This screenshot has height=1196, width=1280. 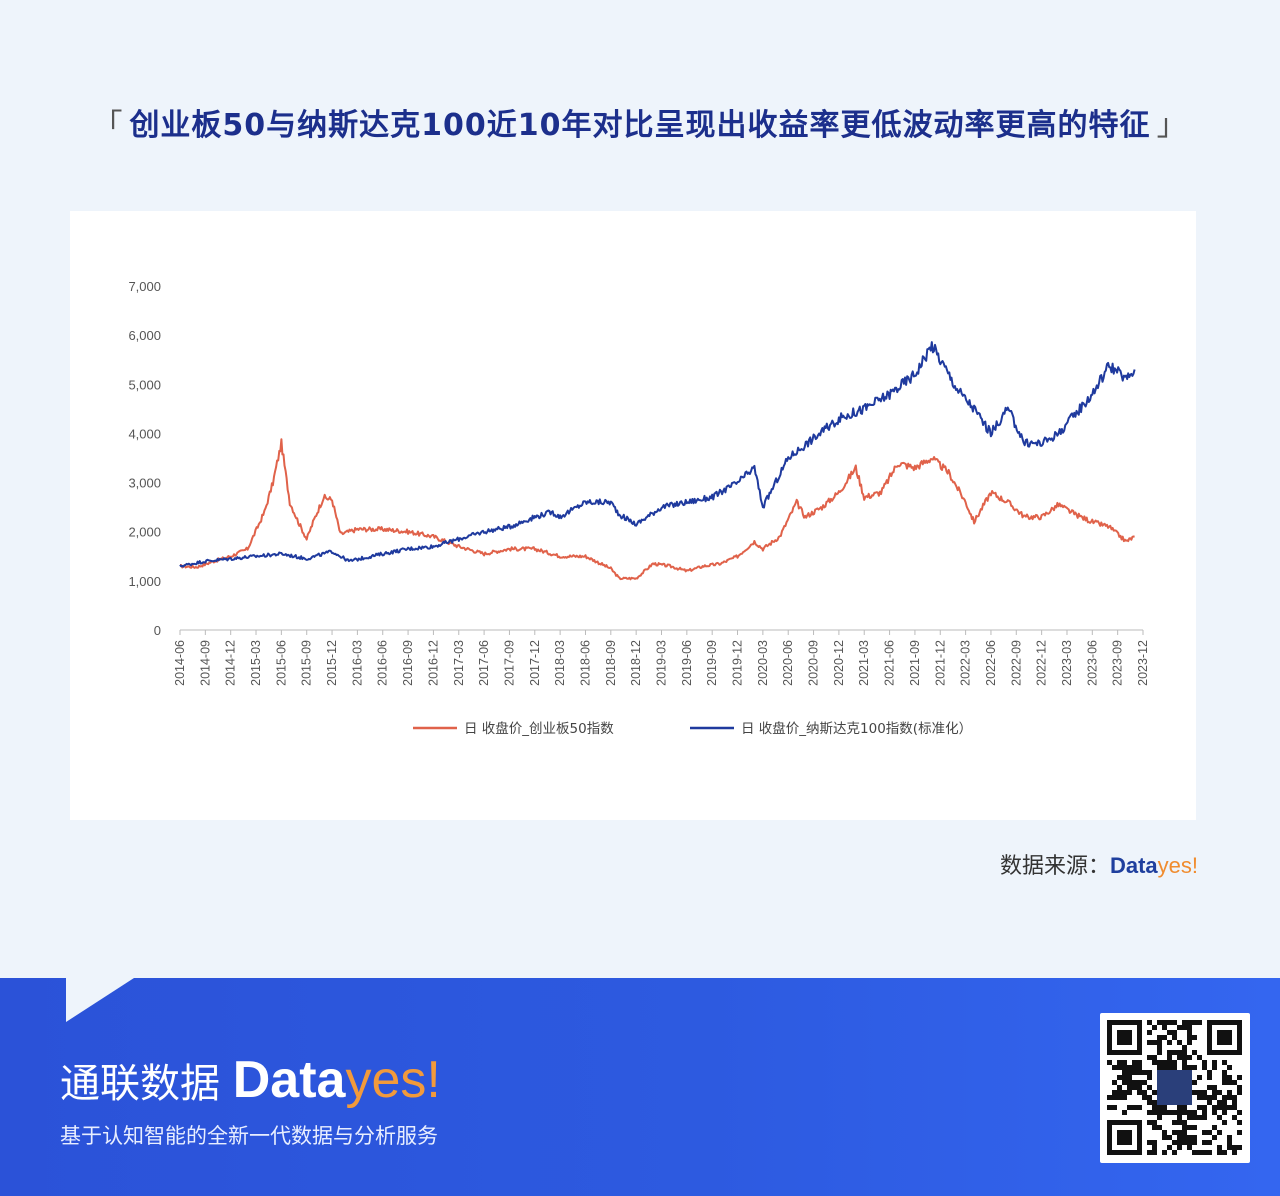 What do you see at coordinates (408, 663) in the screenshot?
I see `x-tick-label: 2016-09` at bounding box center [408, 663].